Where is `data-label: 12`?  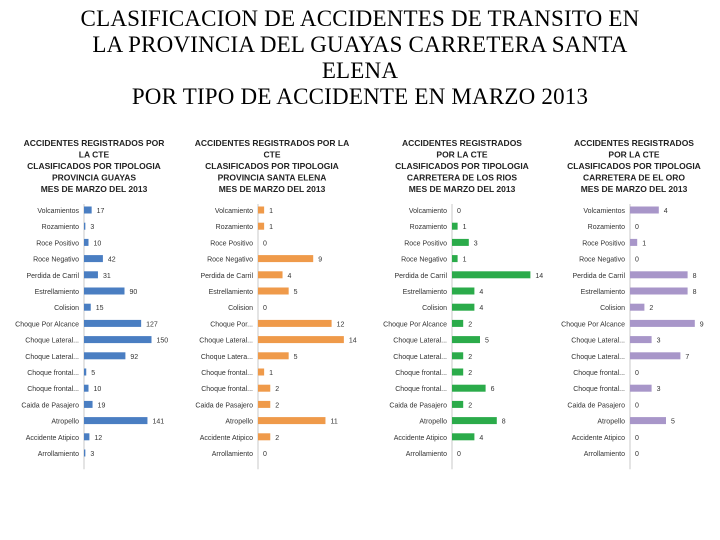
data-label: 12 is located at coordinates (98, 438).